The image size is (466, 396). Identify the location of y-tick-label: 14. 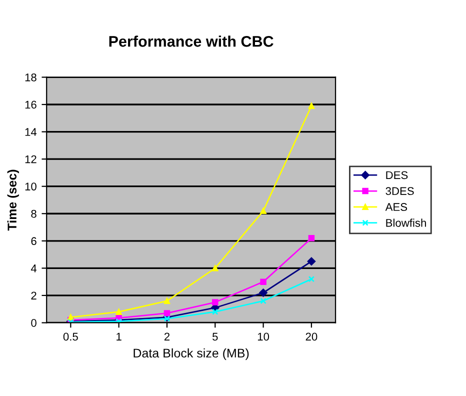
(31, 132).